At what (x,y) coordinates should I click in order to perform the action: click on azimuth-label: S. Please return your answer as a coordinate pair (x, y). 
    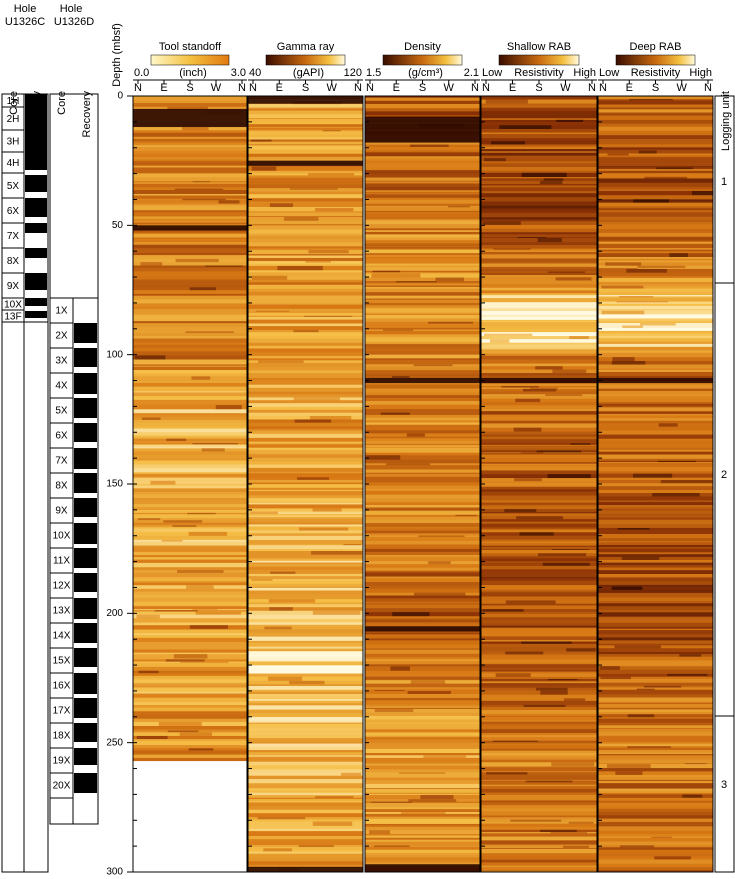
    Looking at the image, I should click on (305, 88).